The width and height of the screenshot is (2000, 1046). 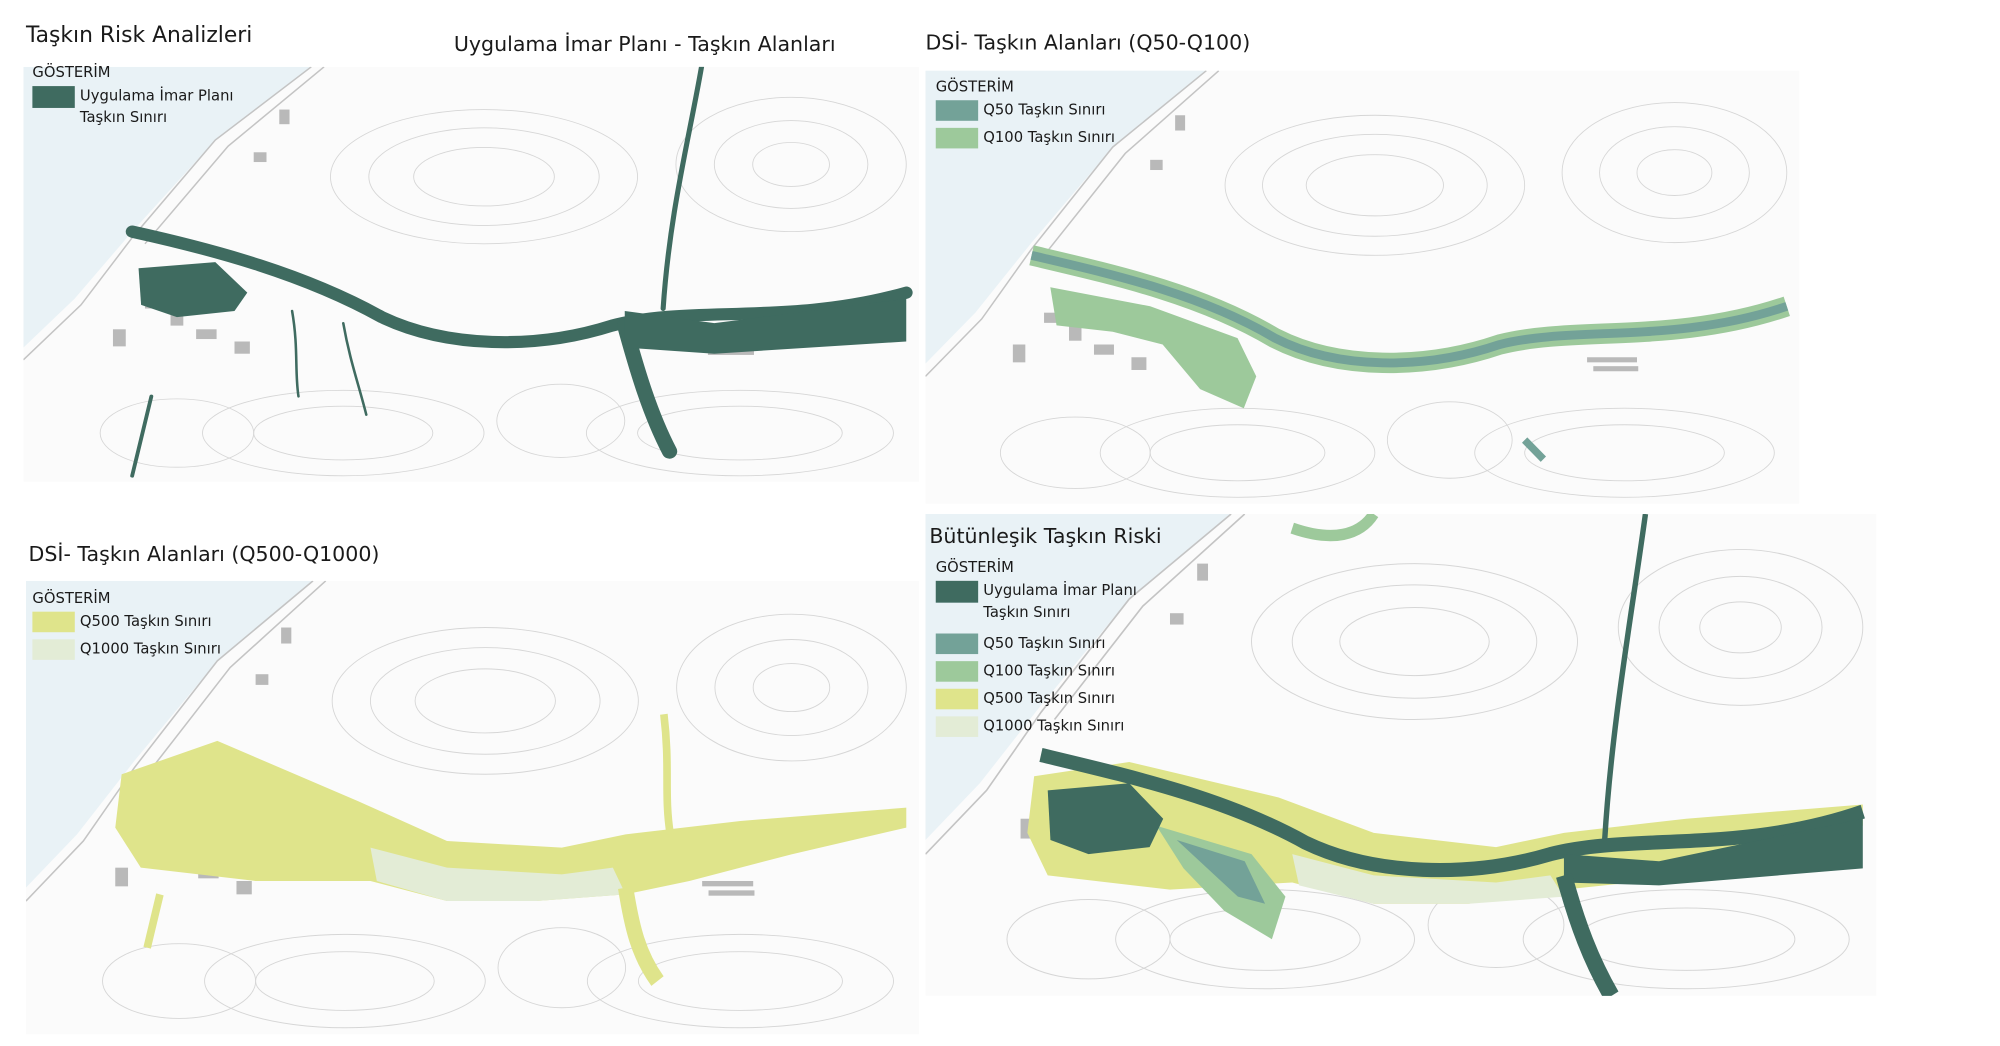 What do you see at coordinates (204, 553) in the screenshot?
I see `panel-title: DSİ- Taşkın Alanları (Q500-Q1000)` at bounding box center [204, 553].